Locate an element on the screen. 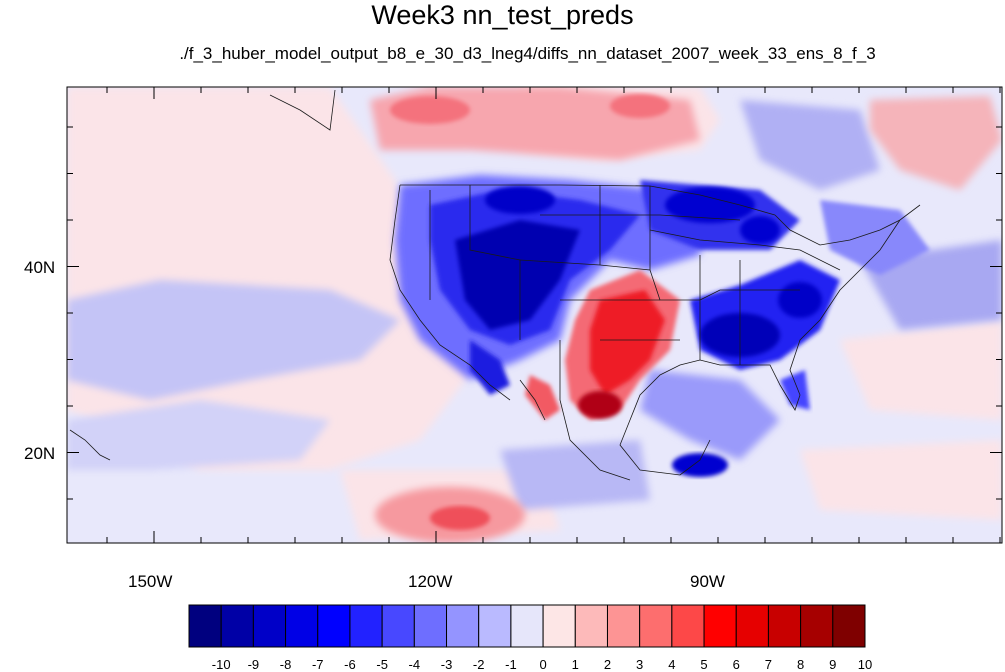 This screenshot has width=1005, height=672. colorbar-label: -10 is located at coordinates (221, 664).